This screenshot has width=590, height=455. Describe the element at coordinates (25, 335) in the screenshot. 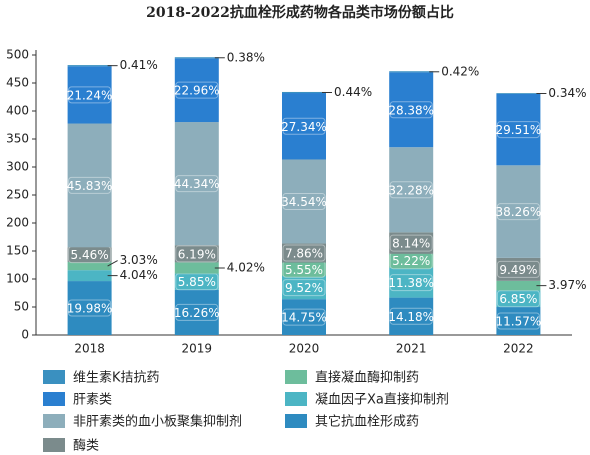

I see `y-tick-label: 0` at that location.